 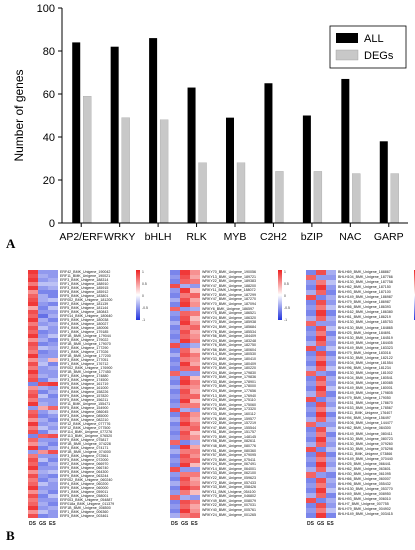 I want to click on heatmap-row-label: ERF5_BMK_Unigene_003461, so click(x=84, y=516).